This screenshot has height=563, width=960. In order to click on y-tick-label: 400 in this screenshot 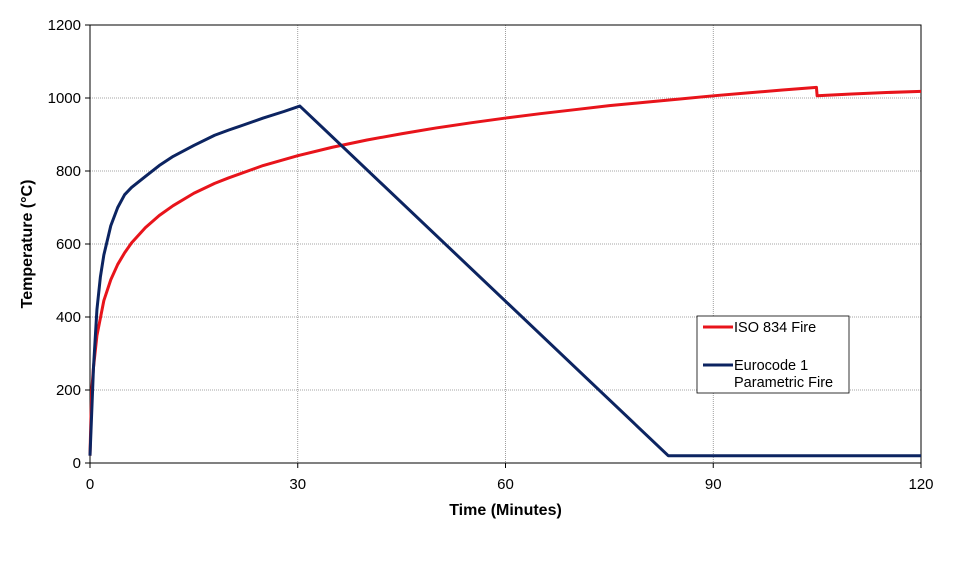, I will do `click(68, 317)`.